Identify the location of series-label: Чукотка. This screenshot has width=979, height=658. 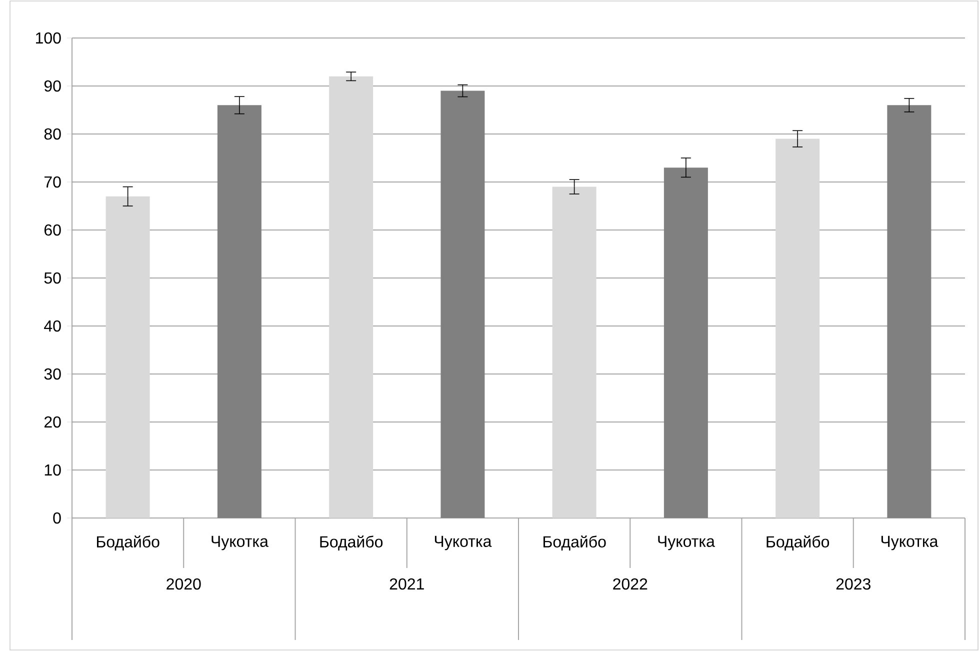
(240, 543).